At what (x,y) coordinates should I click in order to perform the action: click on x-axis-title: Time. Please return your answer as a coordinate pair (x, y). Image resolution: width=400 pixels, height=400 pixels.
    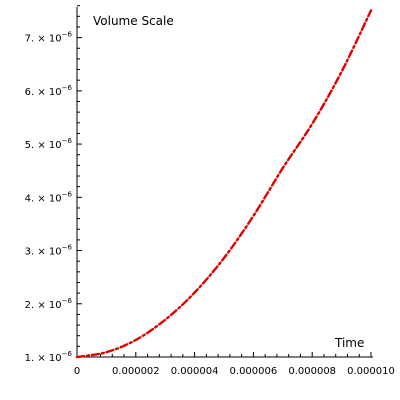
    Looking at the image, I should click on (349, 343).